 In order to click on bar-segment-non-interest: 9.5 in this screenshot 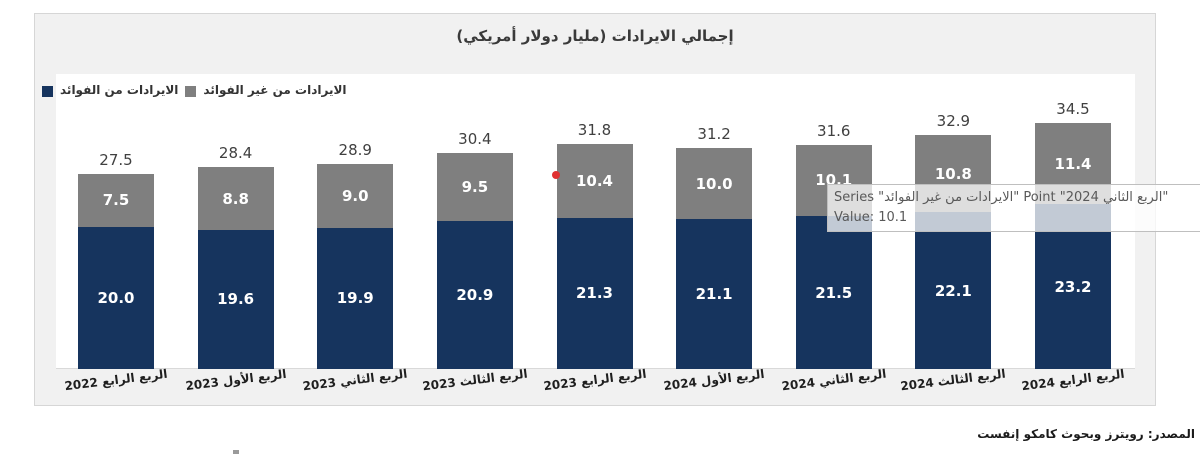, I will do `click(474, 187)`.